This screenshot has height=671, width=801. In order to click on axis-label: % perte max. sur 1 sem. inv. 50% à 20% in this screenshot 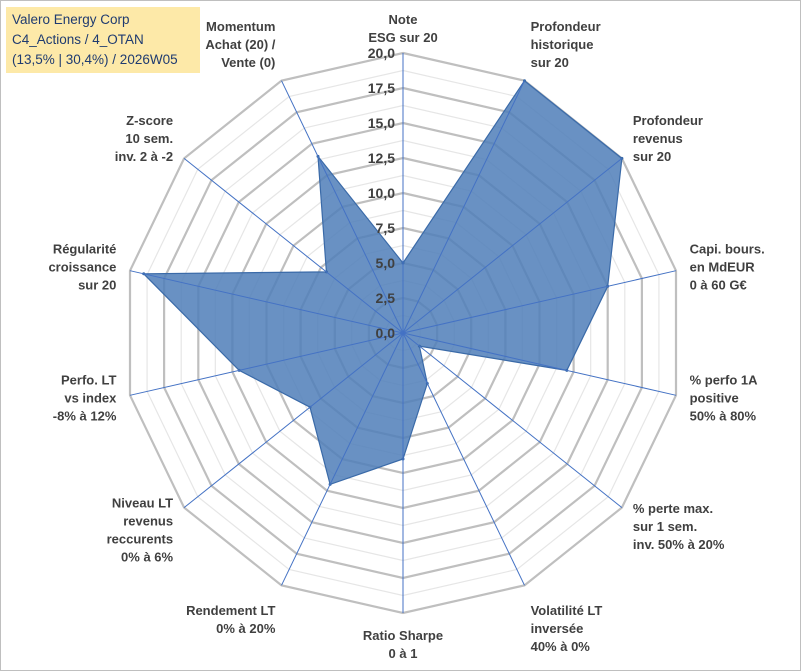, I will do `click(679, 526)`.